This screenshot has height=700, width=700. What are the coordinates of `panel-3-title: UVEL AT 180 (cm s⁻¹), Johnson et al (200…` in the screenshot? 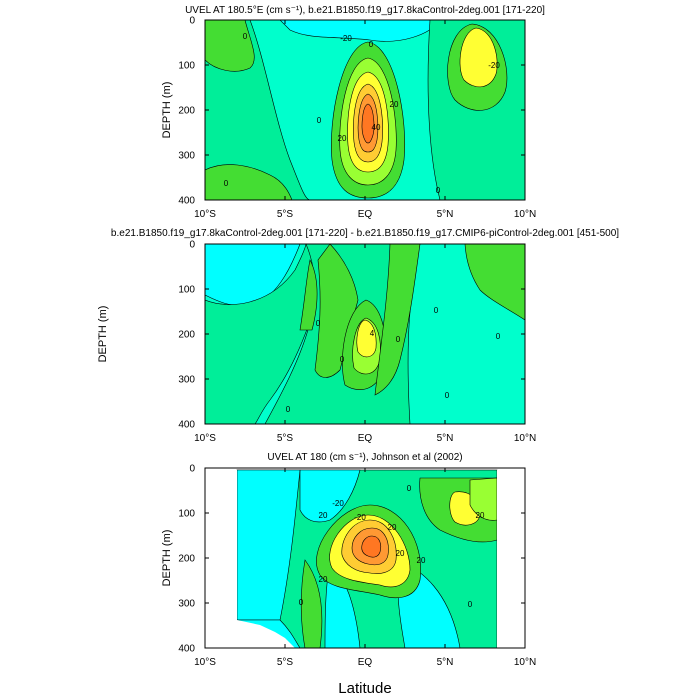 It's located at (364, 457).